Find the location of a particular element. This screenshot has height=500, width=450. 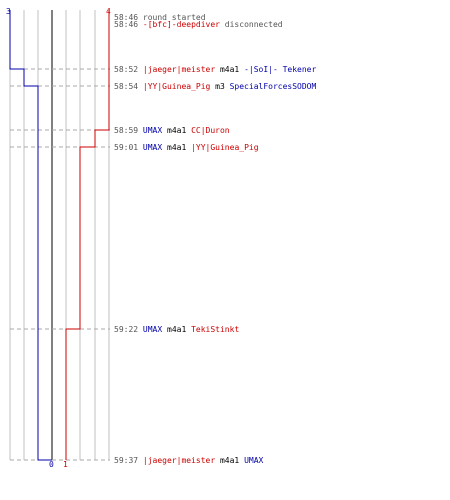

killer-name: |YY|Guinea_Pig is located at coordinates (179, 86).